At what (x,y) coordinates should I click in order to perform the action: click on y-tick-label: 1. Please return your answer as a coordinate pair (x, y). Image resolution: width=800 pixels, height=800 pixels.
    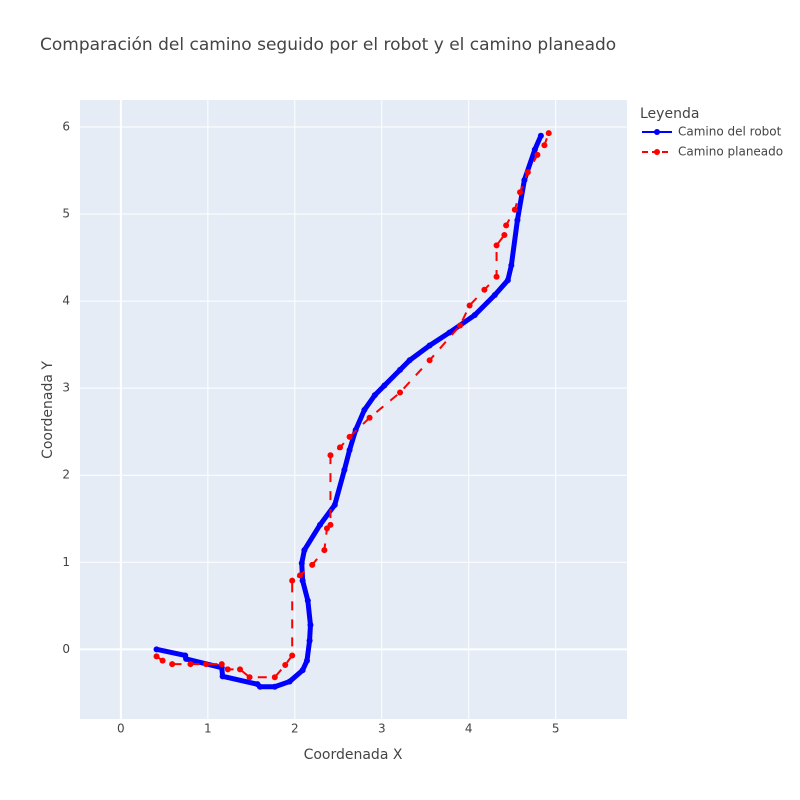
    Looking at the image, I should click on (66, 562).